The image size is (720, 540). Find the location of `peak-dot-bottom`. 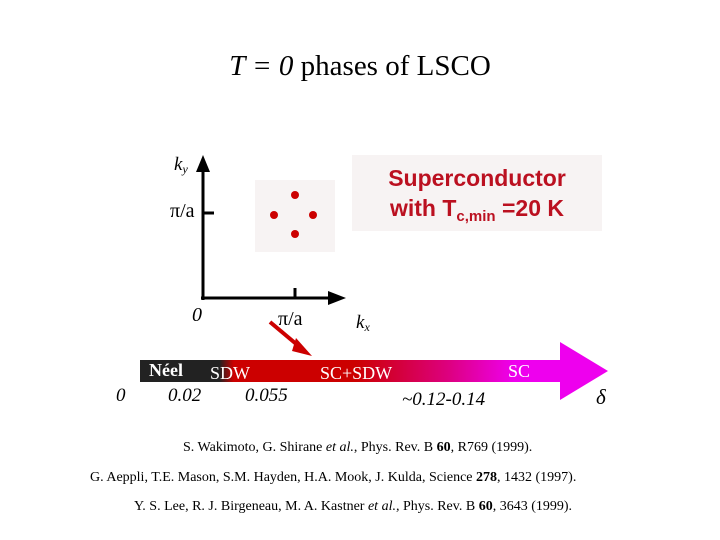

peak-dot-bottom is located at coordinates (295, 234).